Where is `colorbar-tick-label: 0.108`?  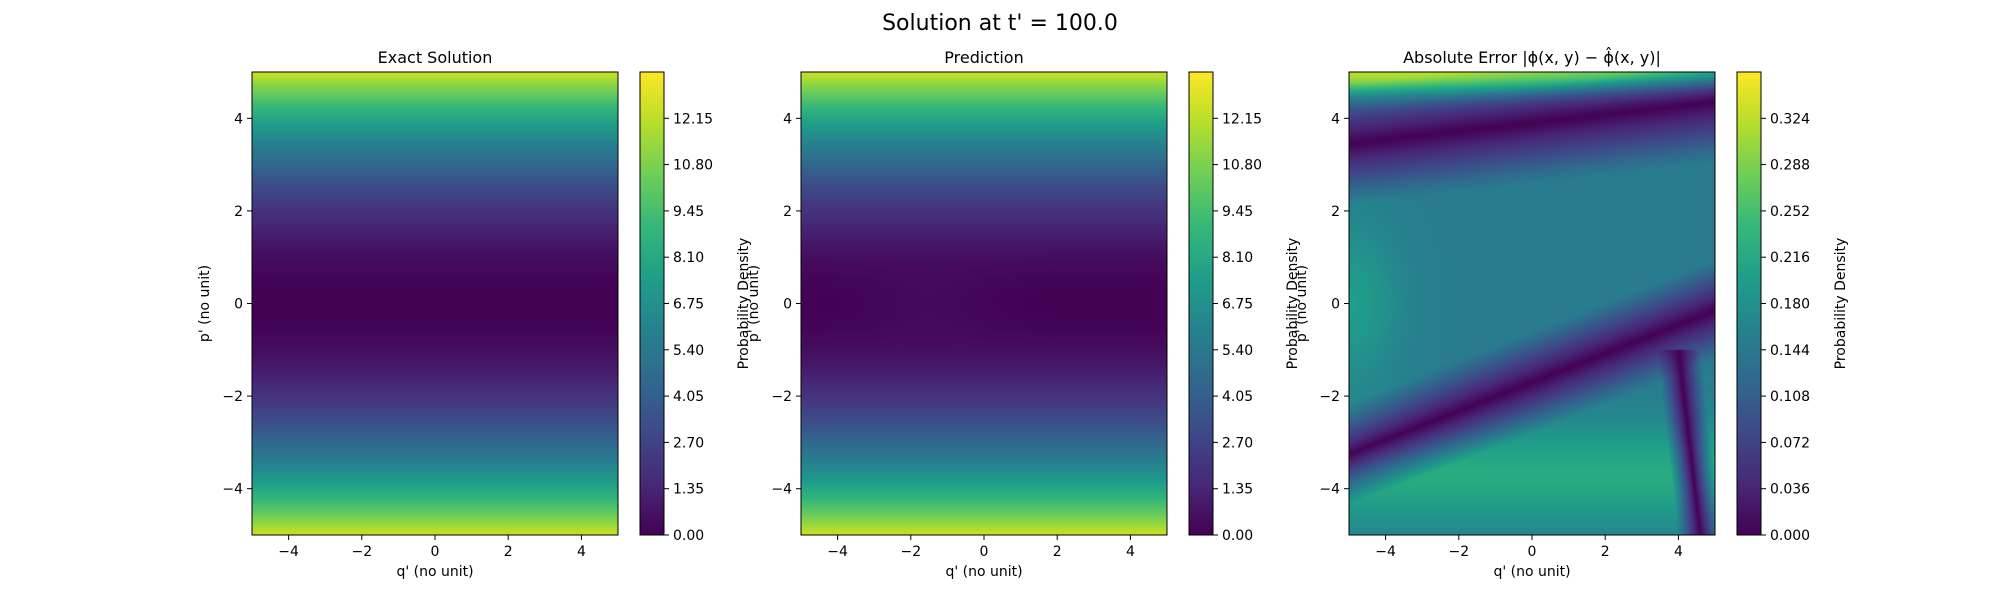 colorbar-tick-label: 0.108 is located at coordinates (1790, 397).